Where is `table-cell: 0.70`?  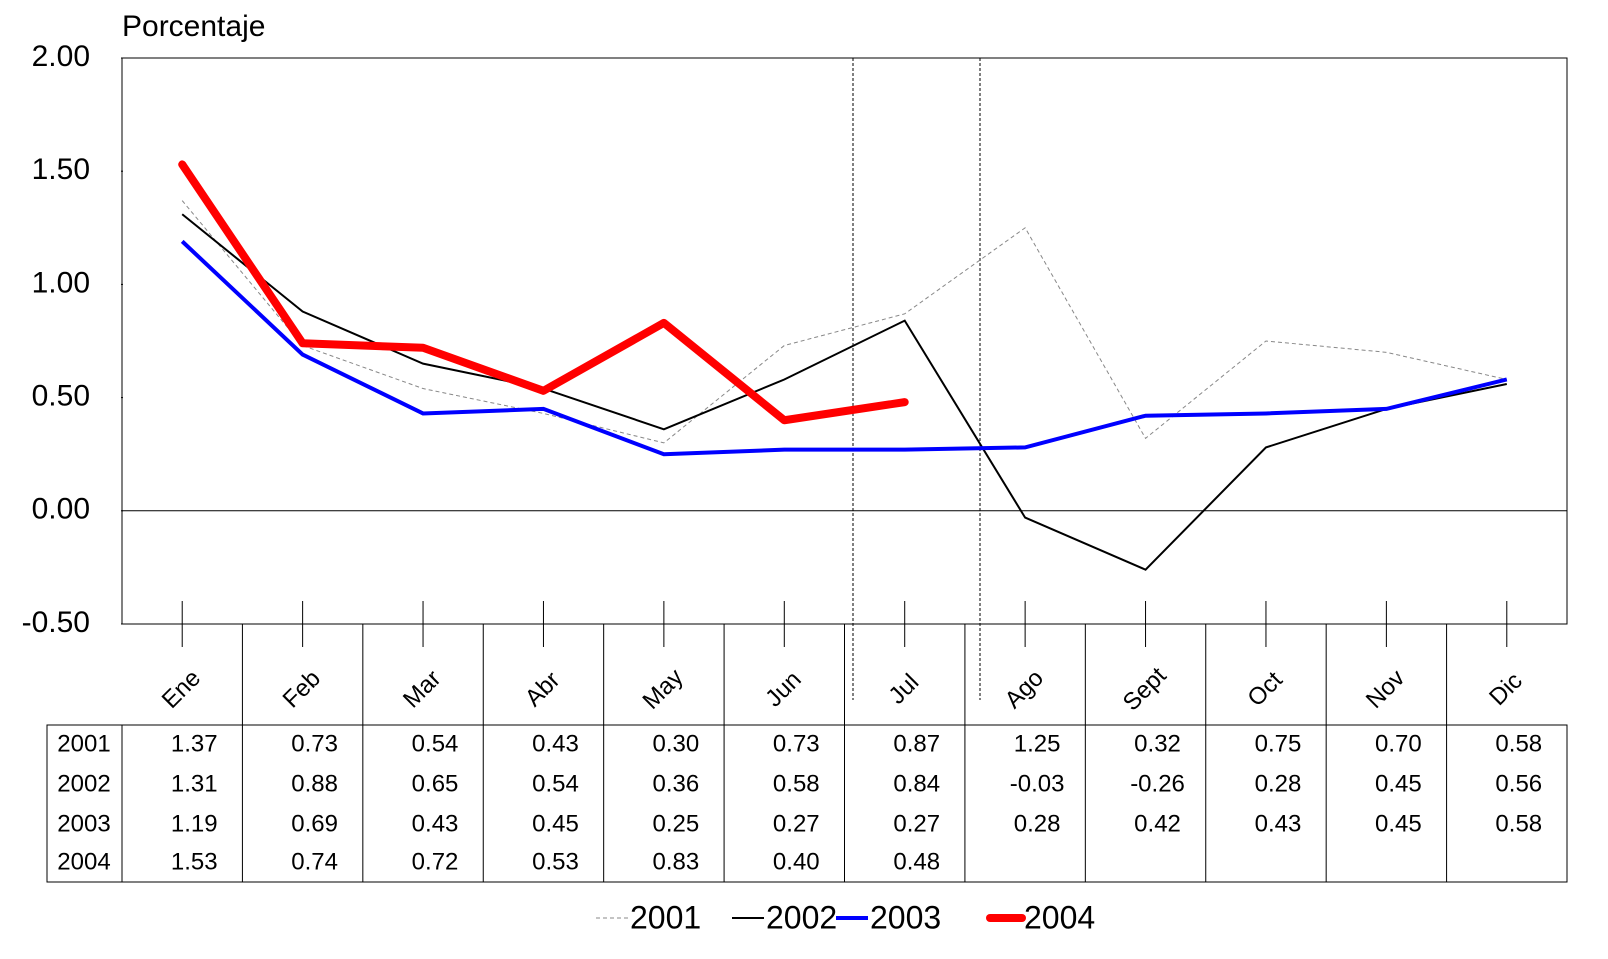
table-cell: 0.70 is located at coordinates (1398, 743).